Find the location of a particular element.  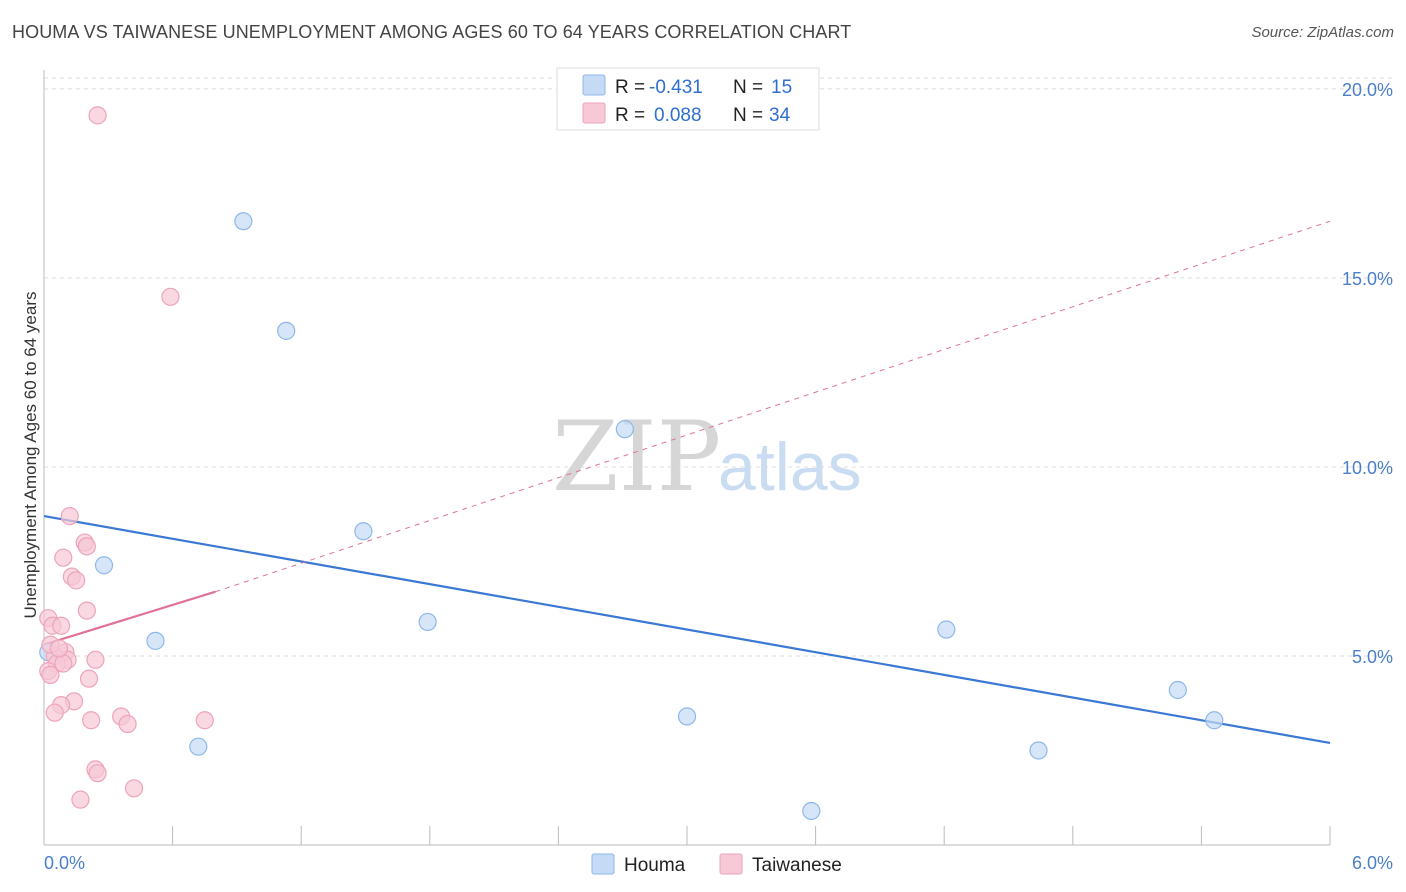

legend-r-label-houma: R = is located at coordinates (630, 87).